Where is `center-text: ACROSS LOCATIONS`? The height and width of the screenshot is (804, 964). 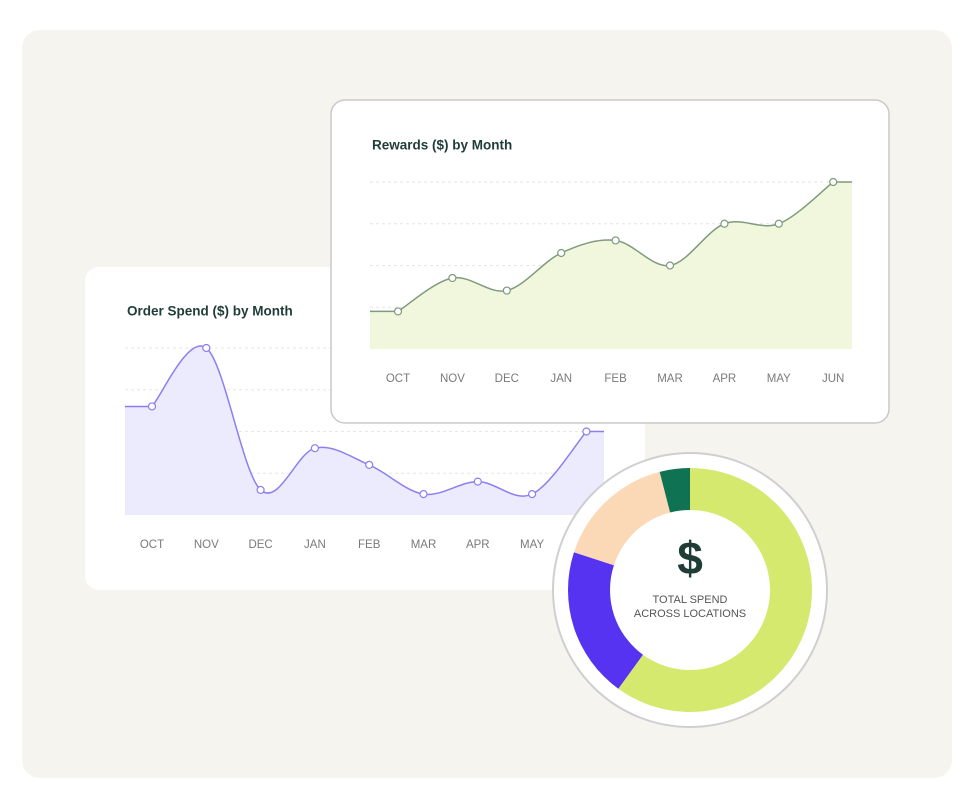
center-text: ACROSS LOCATIONS is located at coordinates (690, 614).